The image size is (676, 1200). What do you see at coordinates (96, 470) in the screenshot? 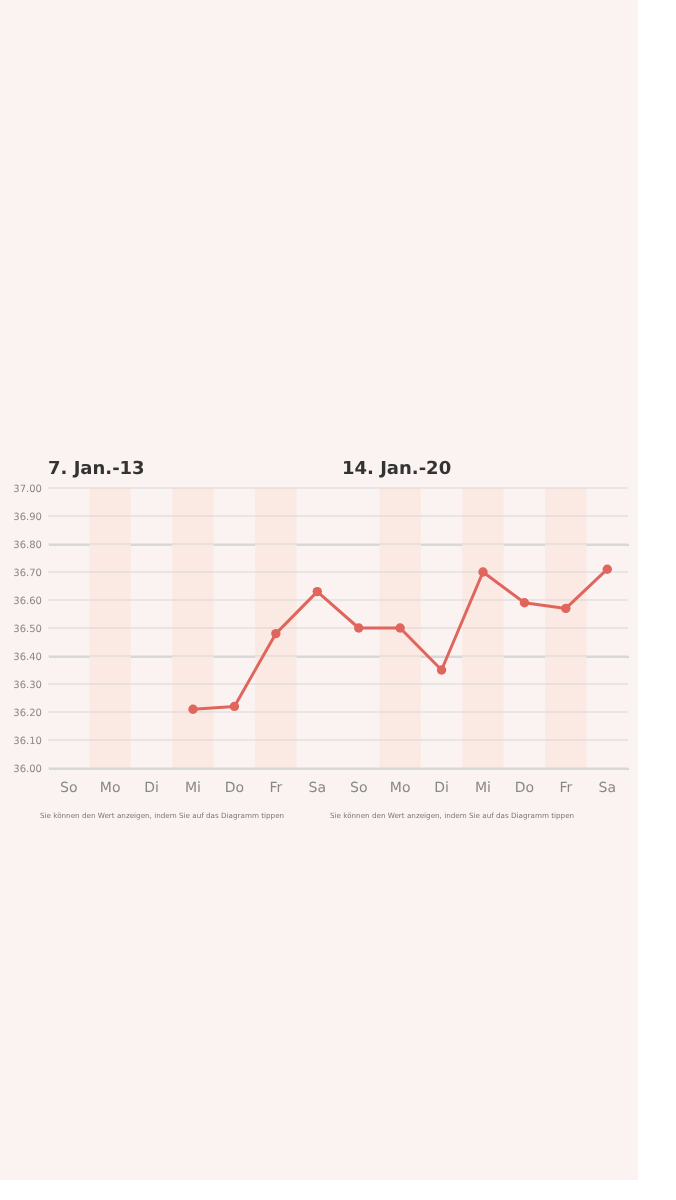
I see `text: 7. Jan.-13` at bounding box center [96, 470].